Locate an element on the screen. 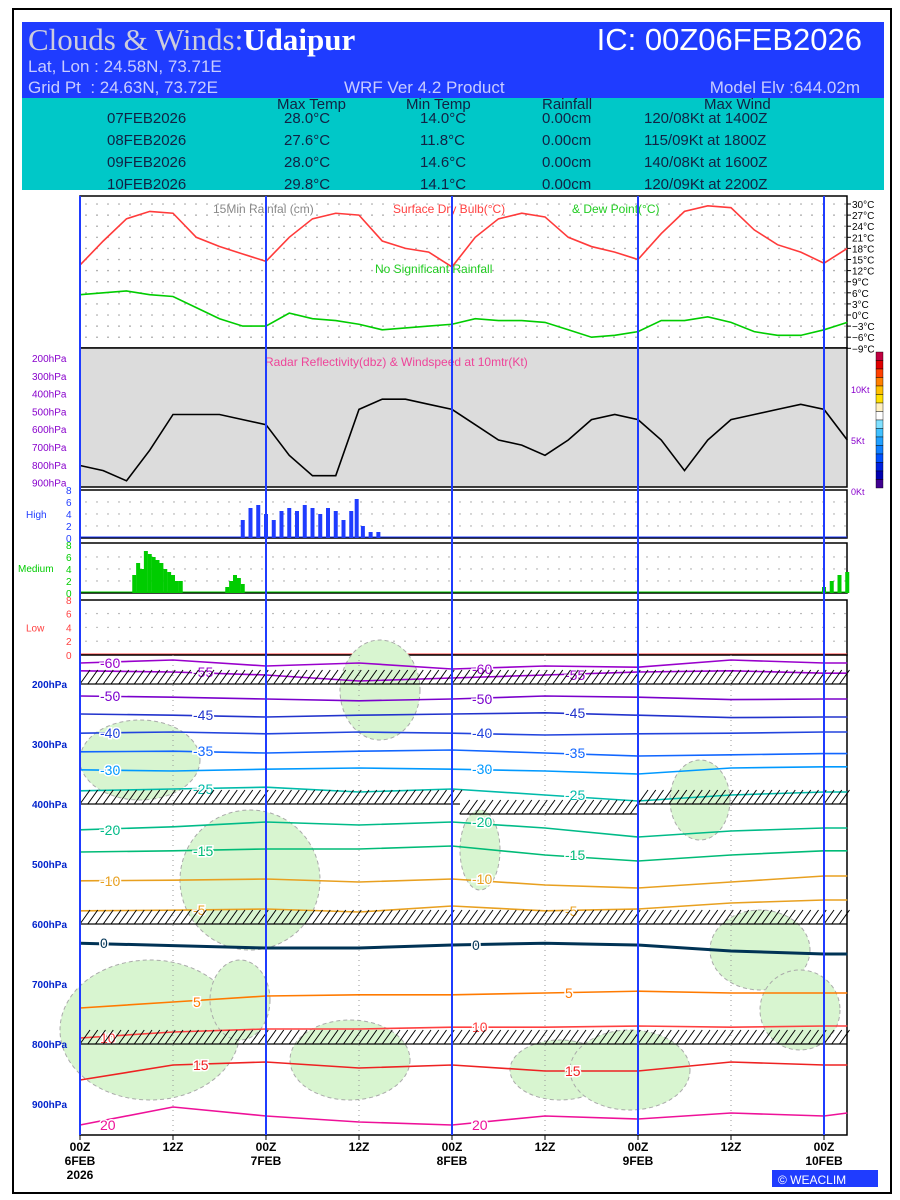 Image resolution: width=900 pixels, height=1200 pixels. temp-tick-label: −9°C is located at coordinates (863, 349).